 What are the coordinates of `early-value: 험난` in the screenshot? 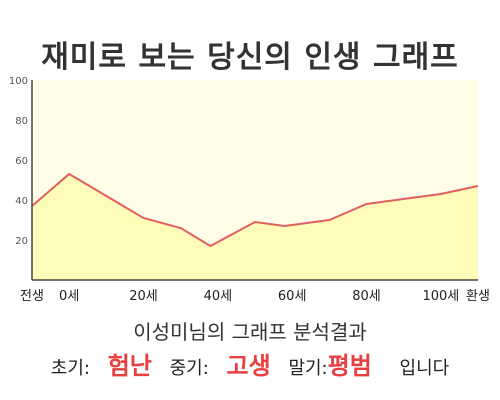 It's located at (129, 366).